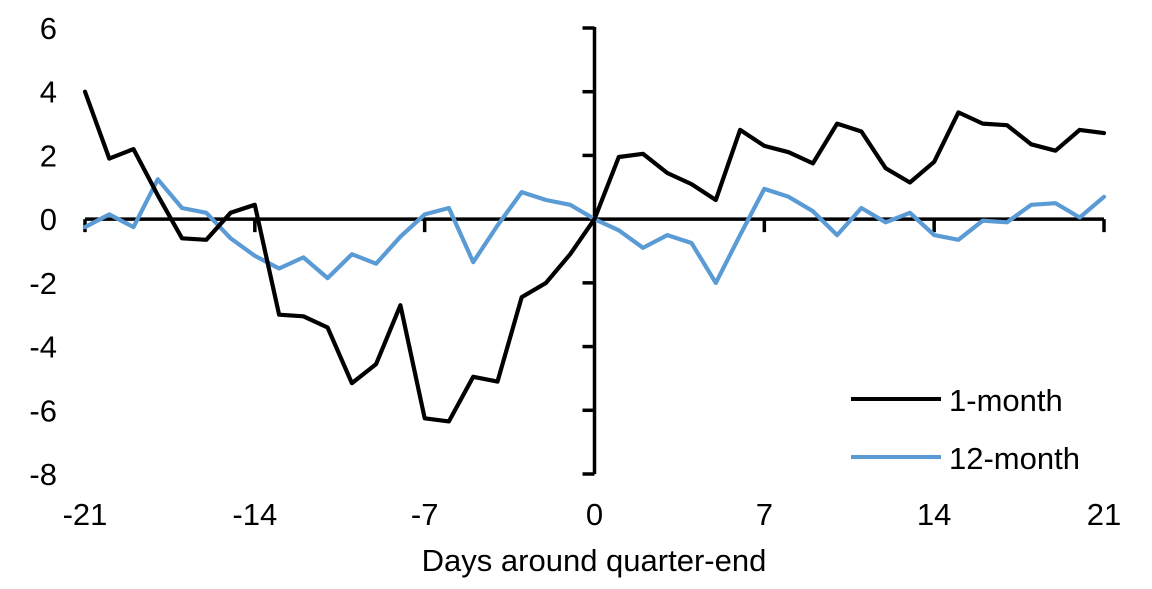  What do you see at coordinates (1104, 514) in the screenshot?
I see `x-tick-label: 21` at bounding box center [1104, 514].